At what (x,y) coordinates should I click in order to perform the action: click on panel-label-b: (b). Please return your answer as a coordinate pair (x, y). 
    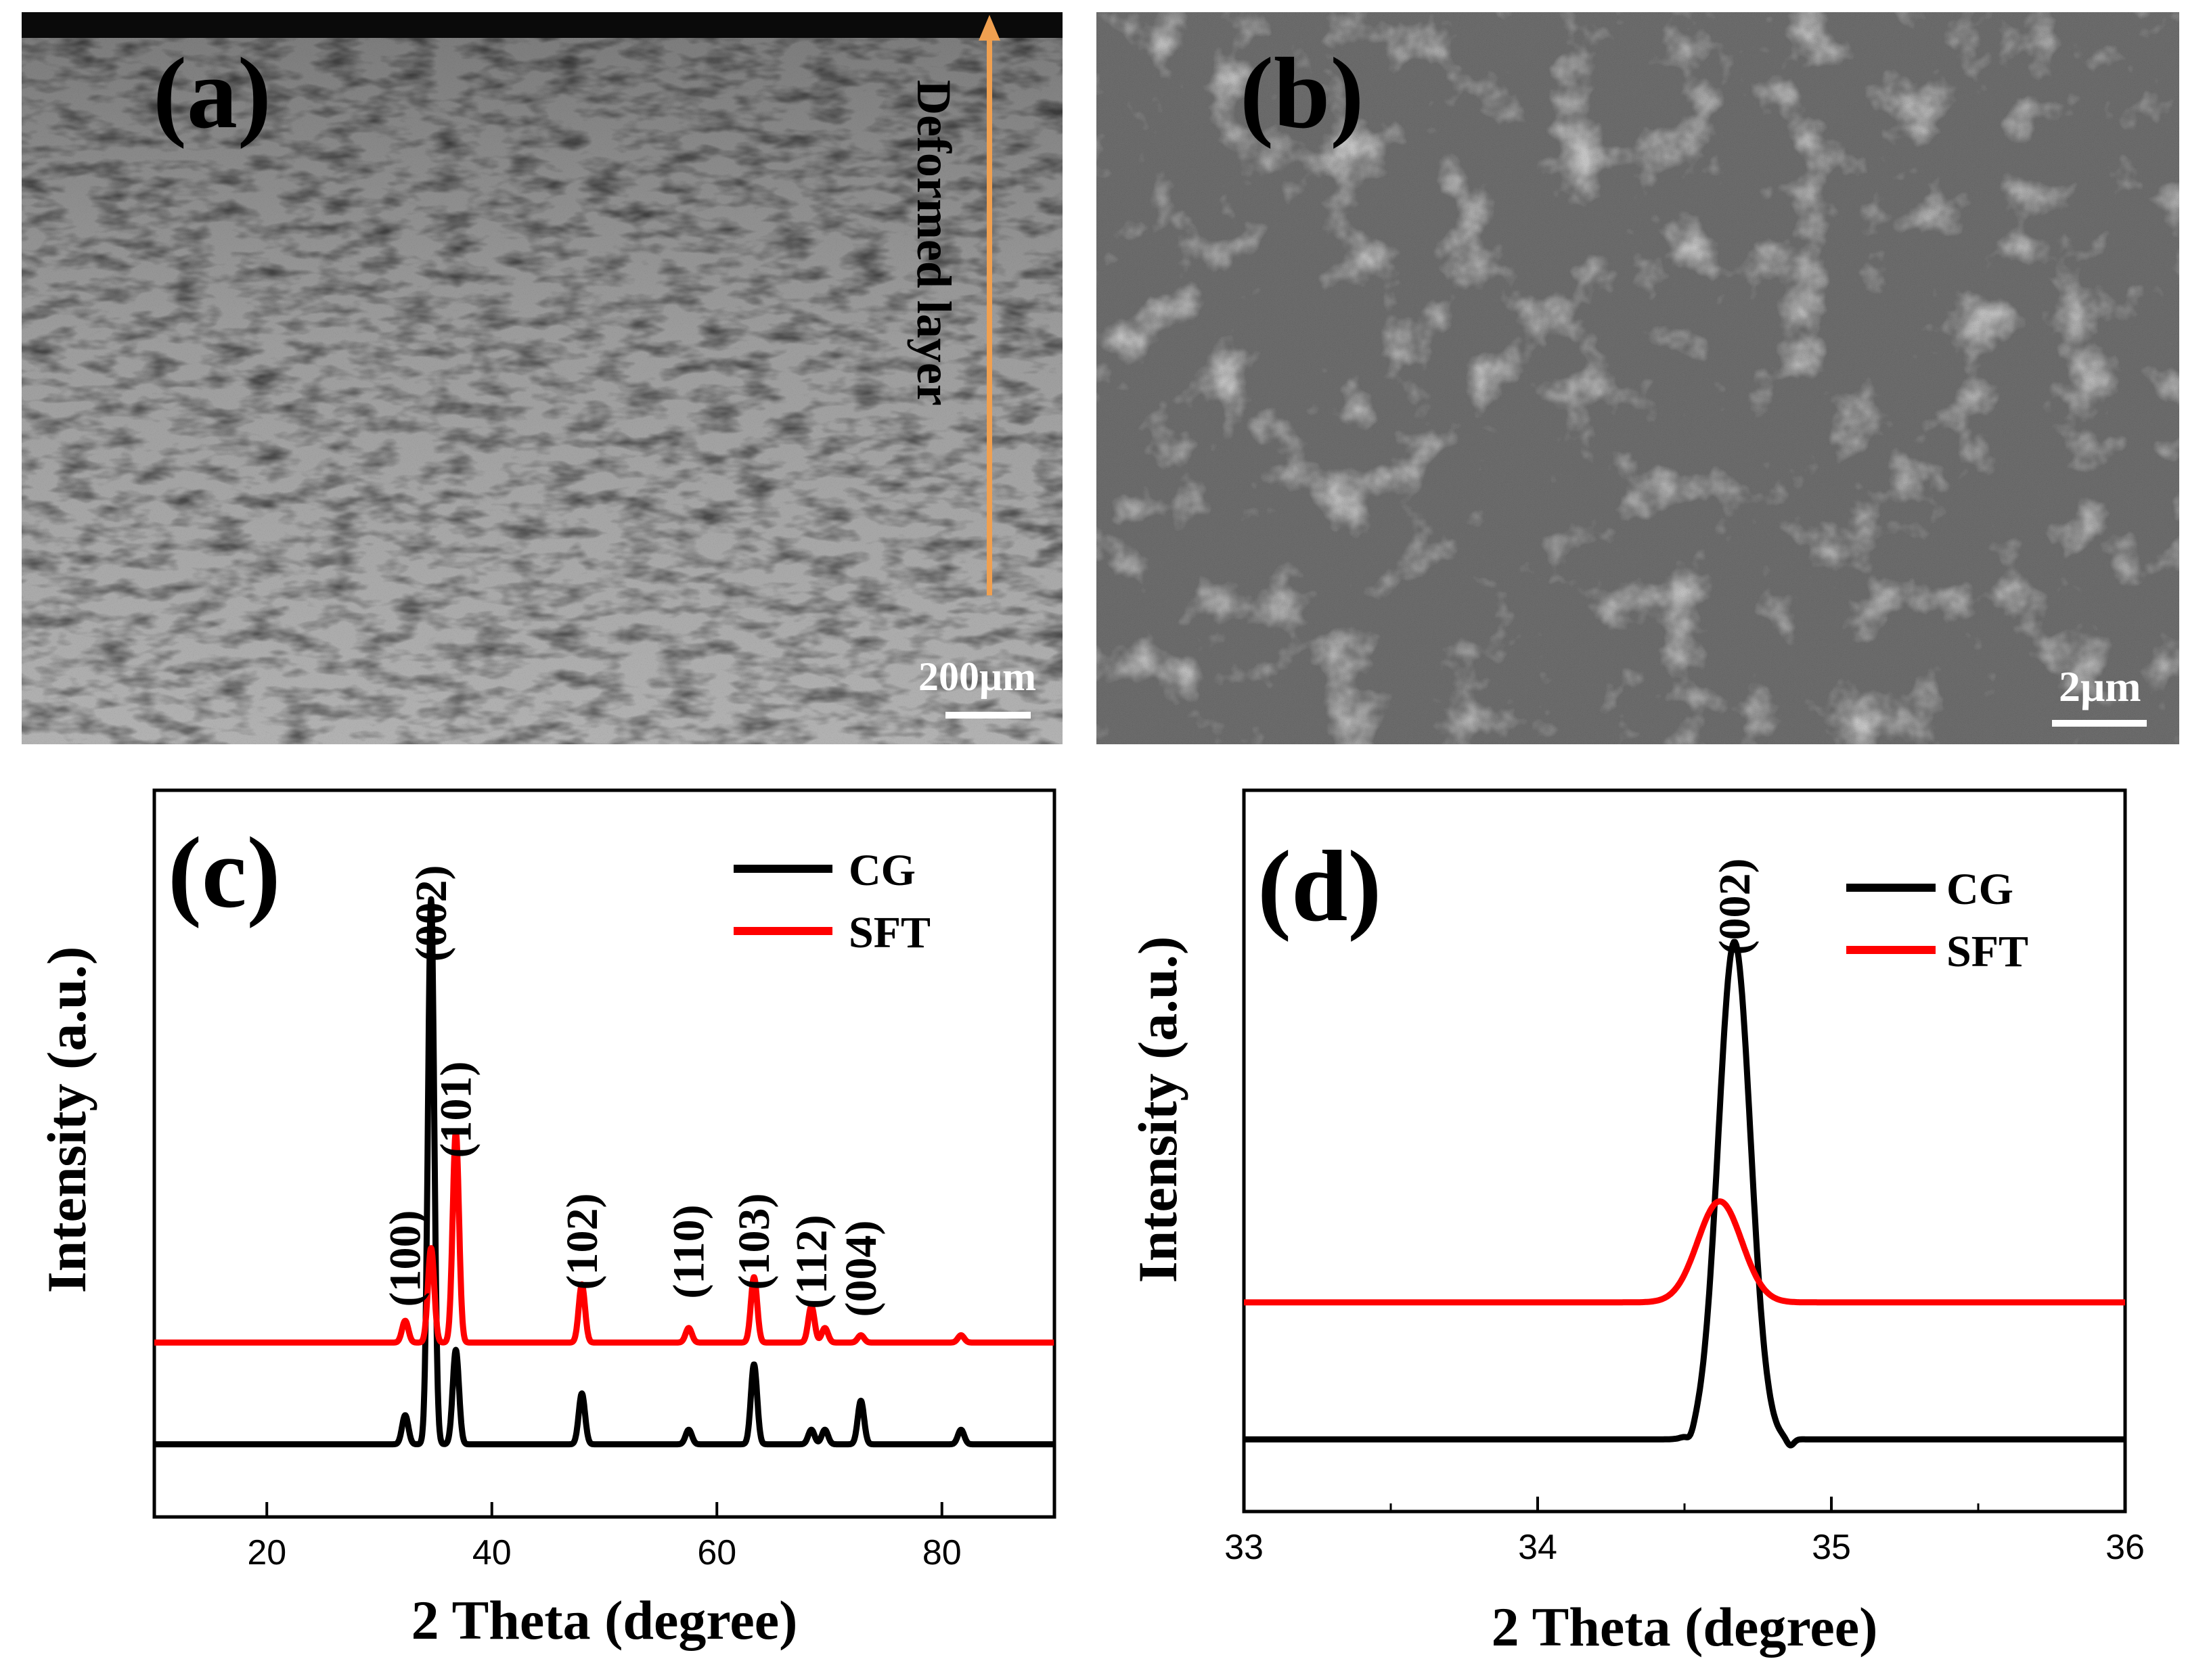
    Looking at the image, I should click on (1302, 94).